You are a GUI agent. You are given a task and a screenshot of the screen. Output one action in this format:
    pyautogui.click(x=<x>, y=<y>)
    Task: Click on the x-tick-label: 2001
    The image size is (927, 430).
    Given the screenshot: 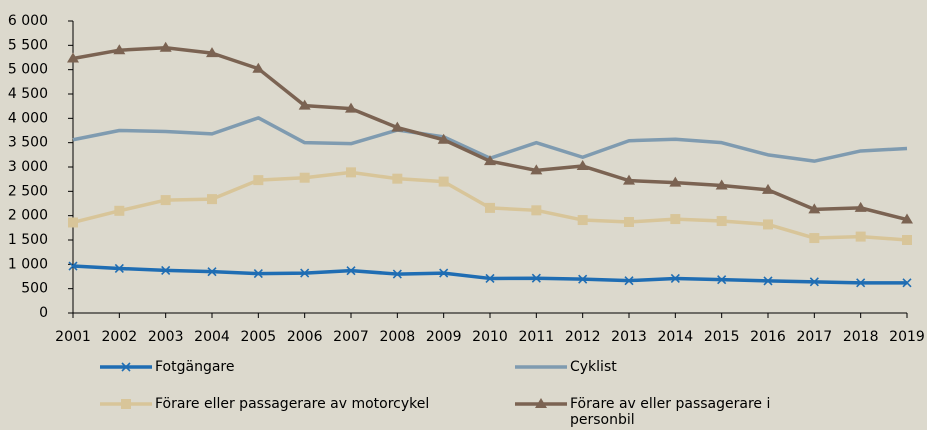 What is the action you would take?
    pyautogui.click(x=73, y=337)
    